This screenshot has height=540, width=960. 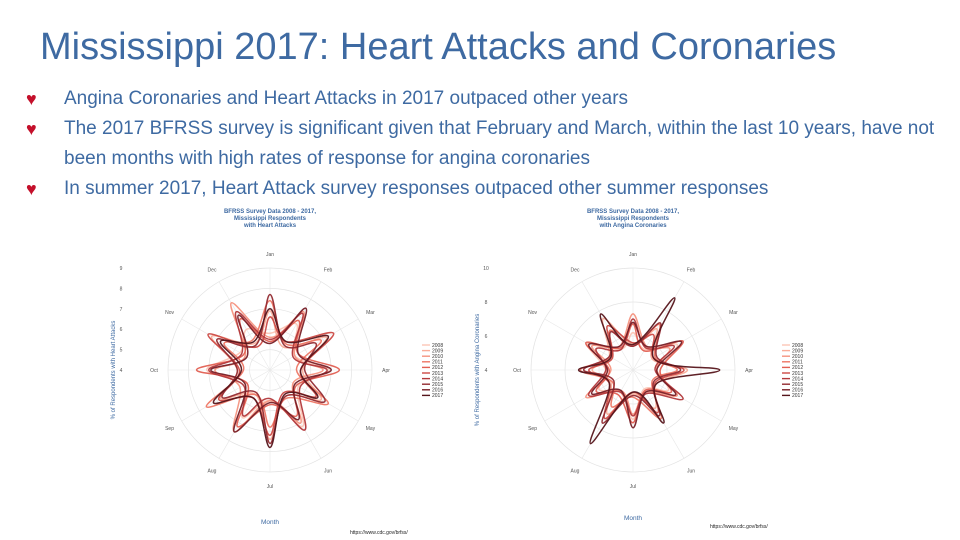 What do you see at coordinates (797, 346) in the screenshot?
I see `legend-label: 2008` at bounding box center [797, 346].